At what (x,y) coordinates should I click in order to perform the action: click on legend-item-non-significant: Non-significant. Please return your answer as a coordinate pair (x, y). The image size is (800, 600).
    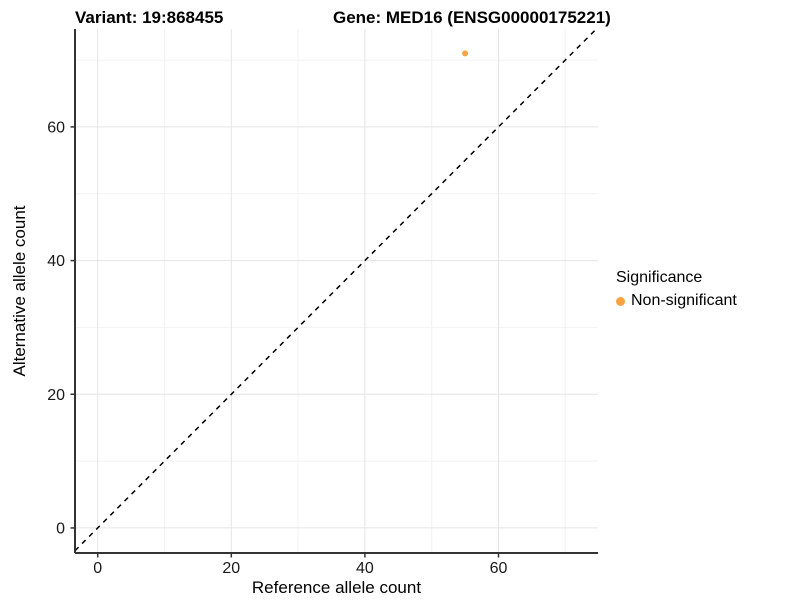
    Looking at the image, I should click on (676, 301).